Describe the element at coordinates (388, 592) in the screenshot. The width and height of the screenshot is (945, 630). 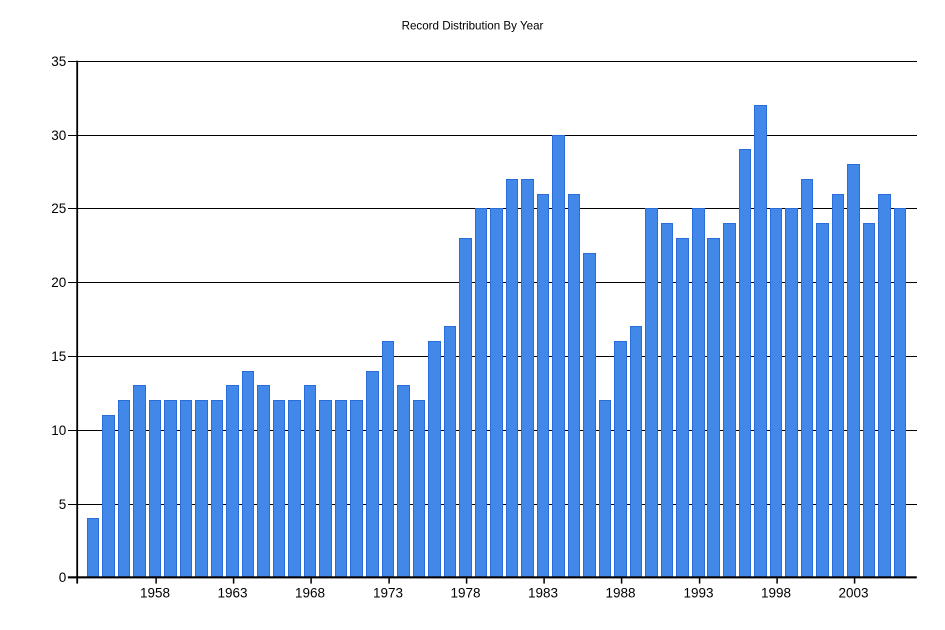
I see `svg-text: 1973` at that location.